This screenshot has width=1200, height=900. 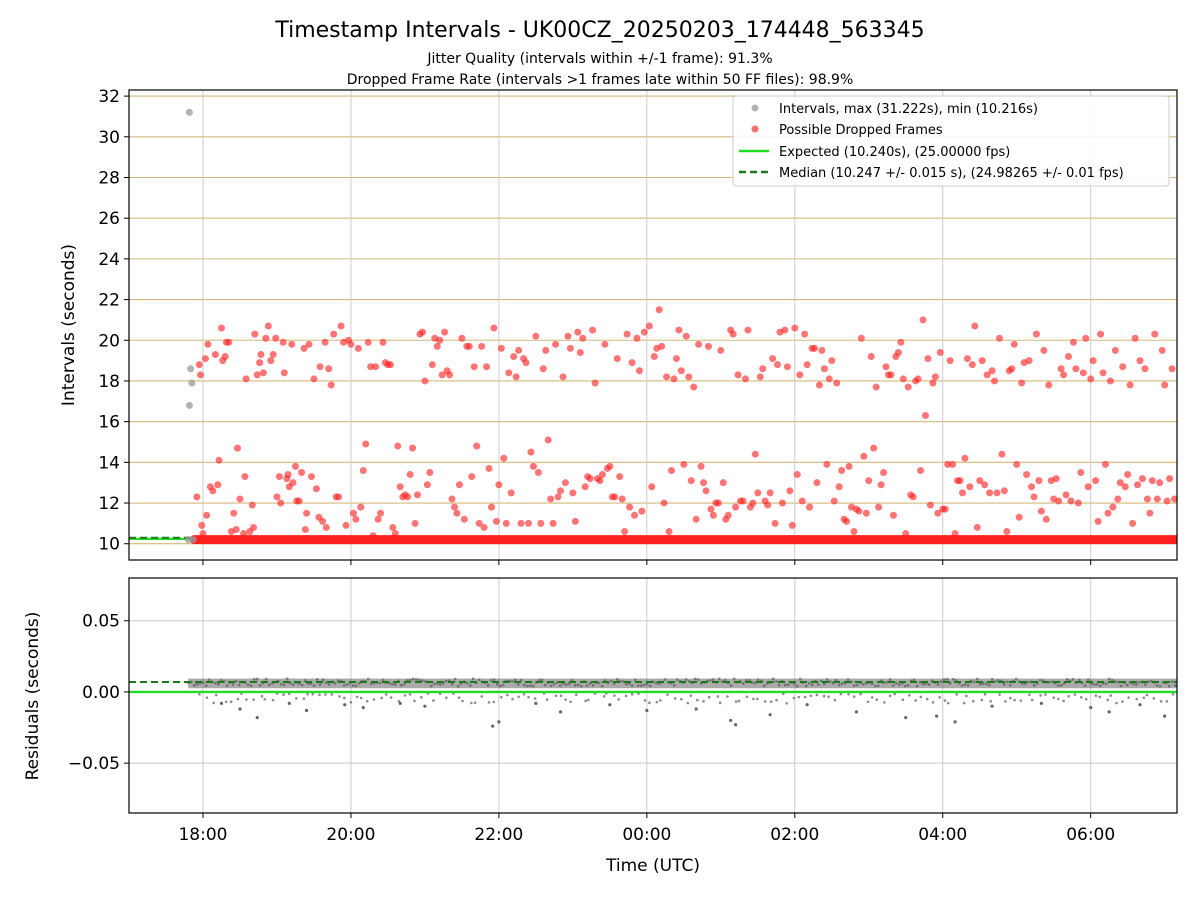 I want to click on intervals-y-tick-label: 16, so click(x=109, y=423).